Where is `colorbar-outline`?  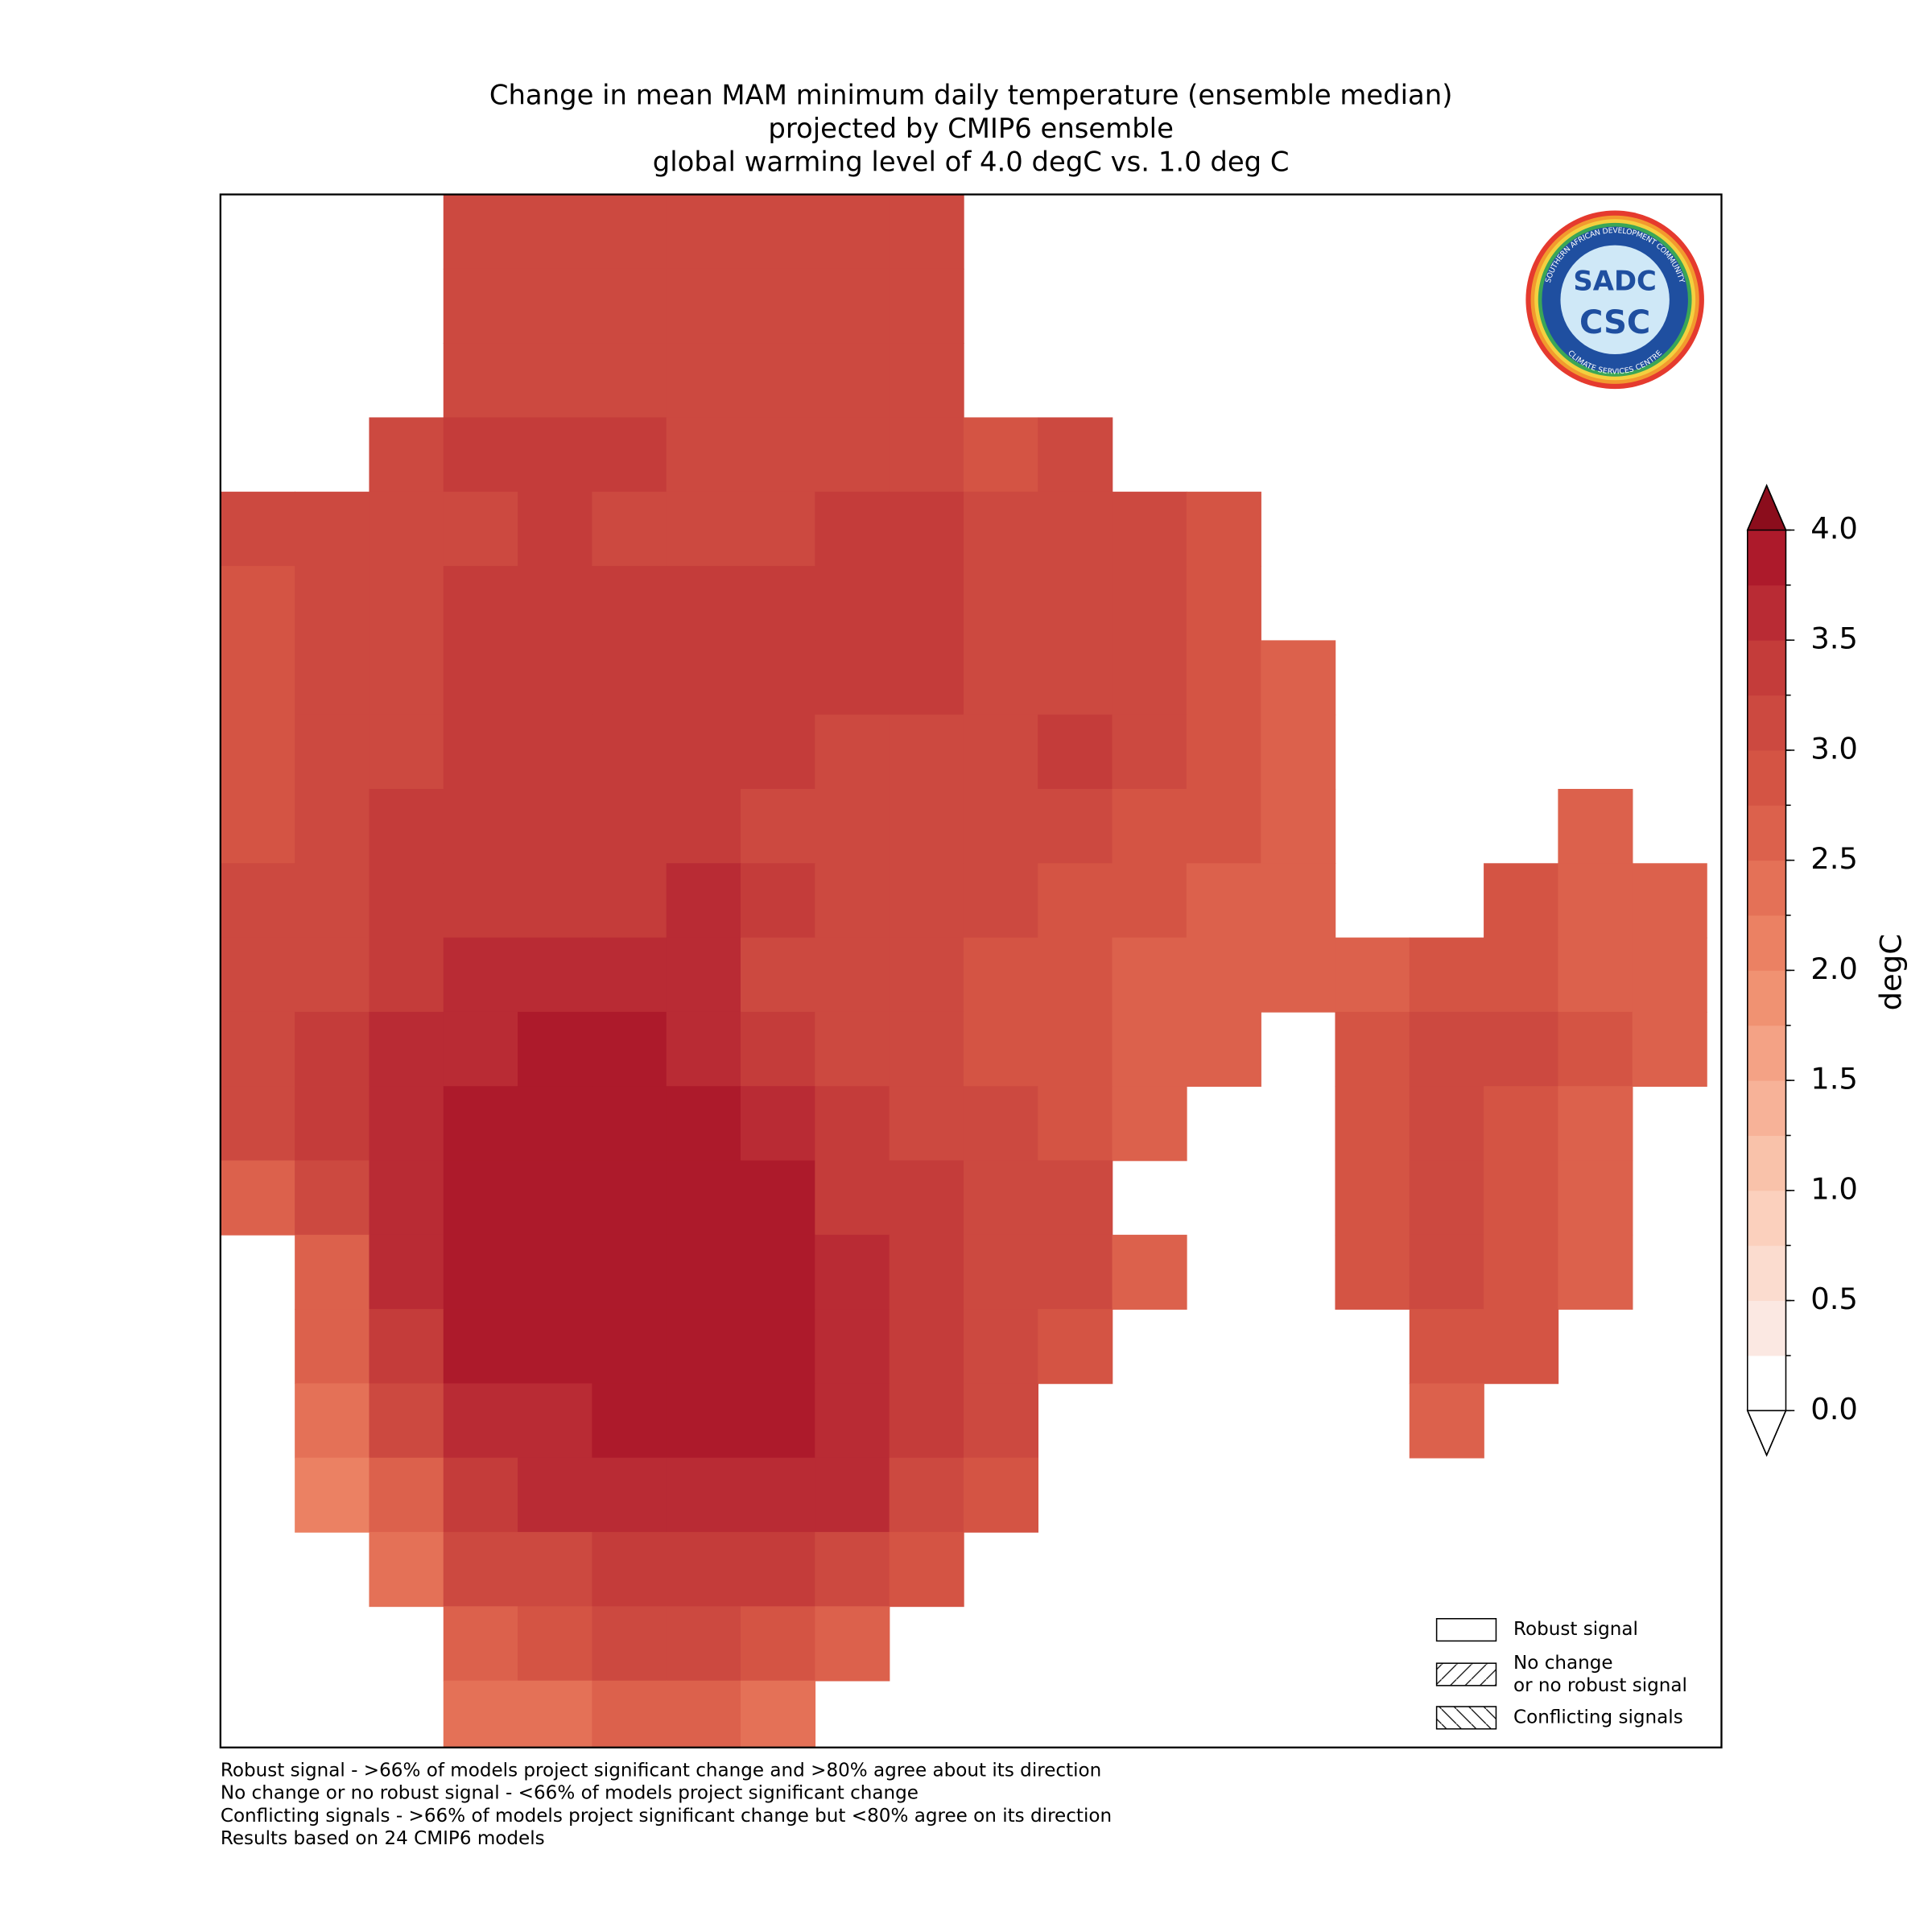 colorbar-outline is located at coordinates (1767, 970).